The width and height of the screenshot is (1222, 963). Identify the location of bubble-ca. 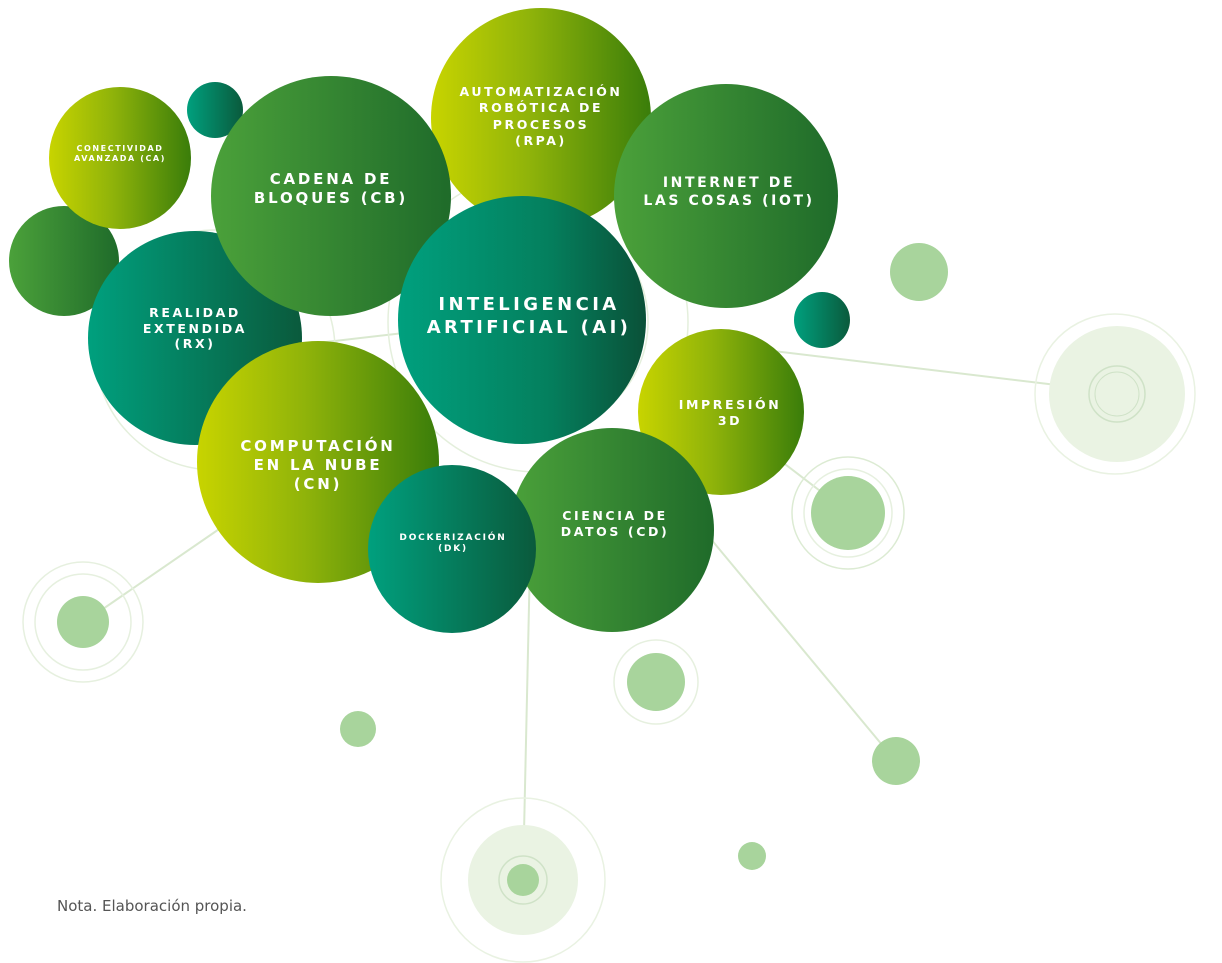
(120, 158).